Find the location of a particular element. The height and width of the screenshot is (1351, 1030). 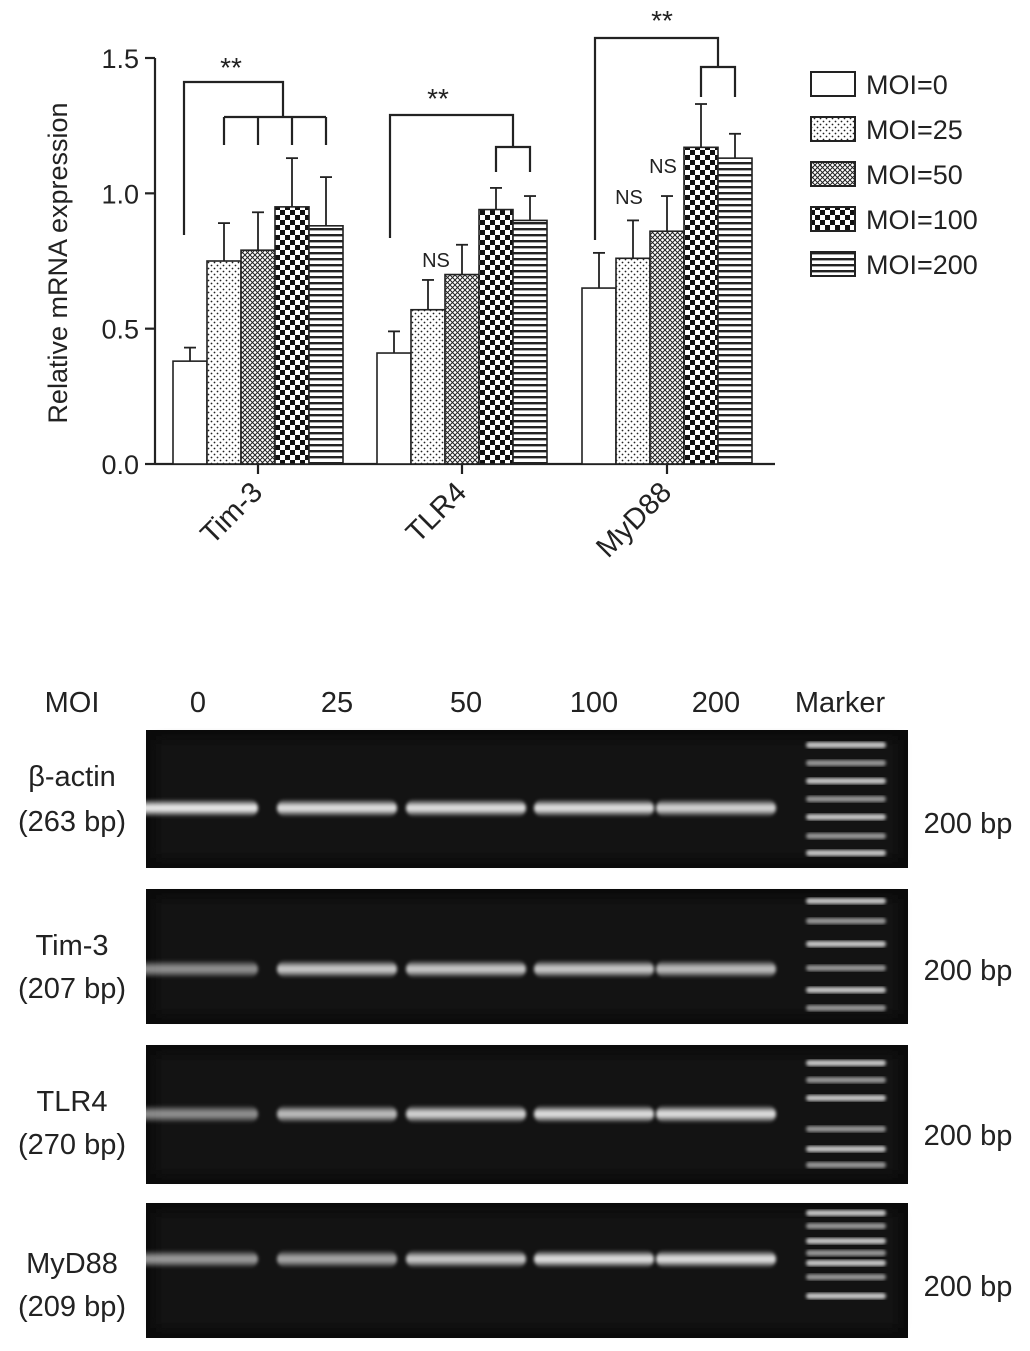

x-tick-label: Tim-3 is located at coordinates (232, 513).